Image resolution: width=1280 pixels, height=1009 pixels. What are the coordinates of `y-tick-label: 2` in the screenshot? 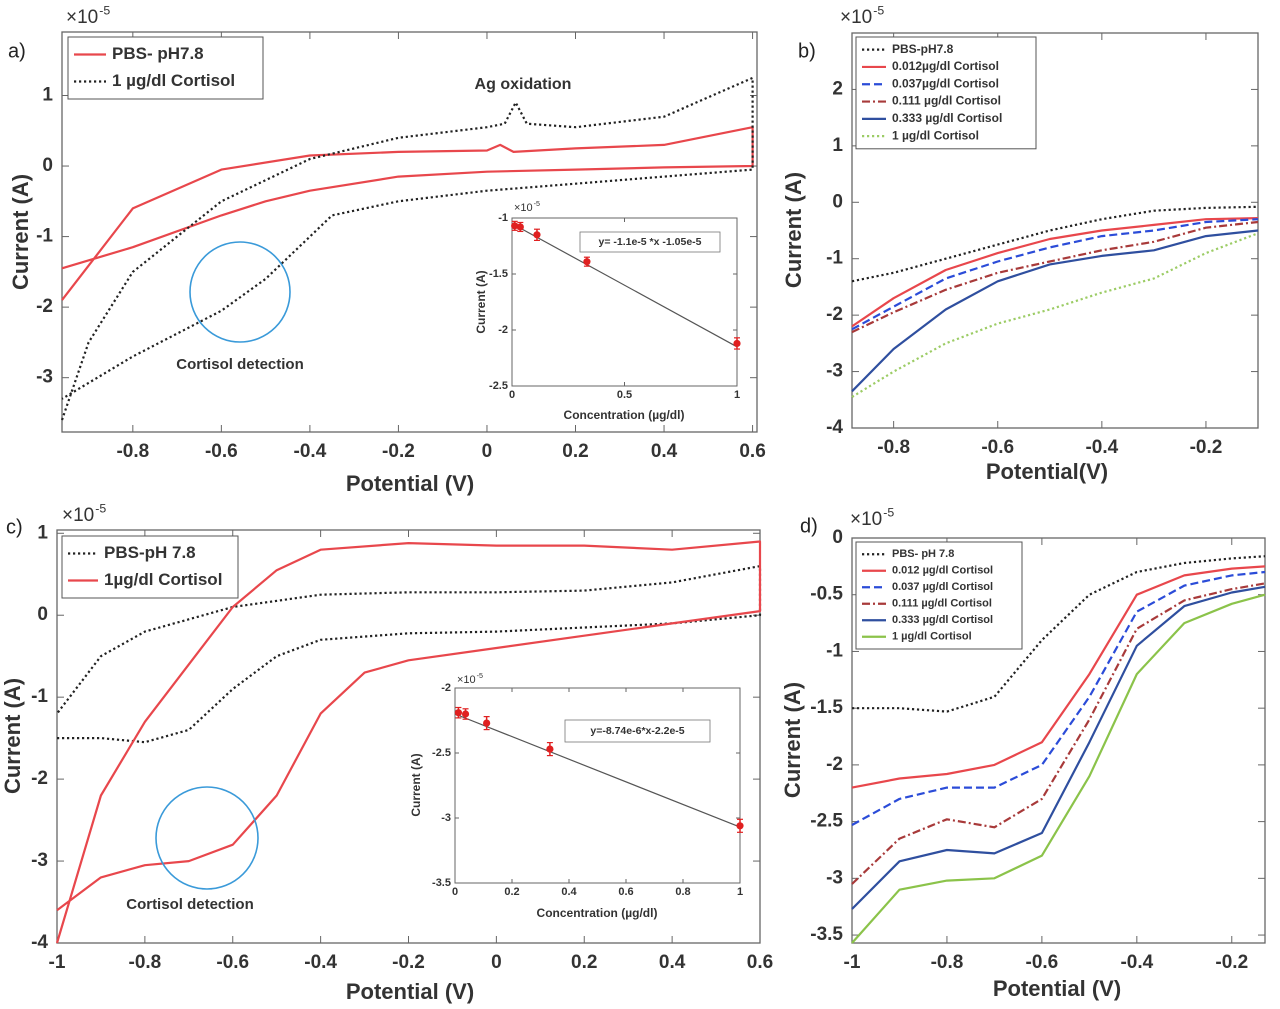 It's located at (837, 88).